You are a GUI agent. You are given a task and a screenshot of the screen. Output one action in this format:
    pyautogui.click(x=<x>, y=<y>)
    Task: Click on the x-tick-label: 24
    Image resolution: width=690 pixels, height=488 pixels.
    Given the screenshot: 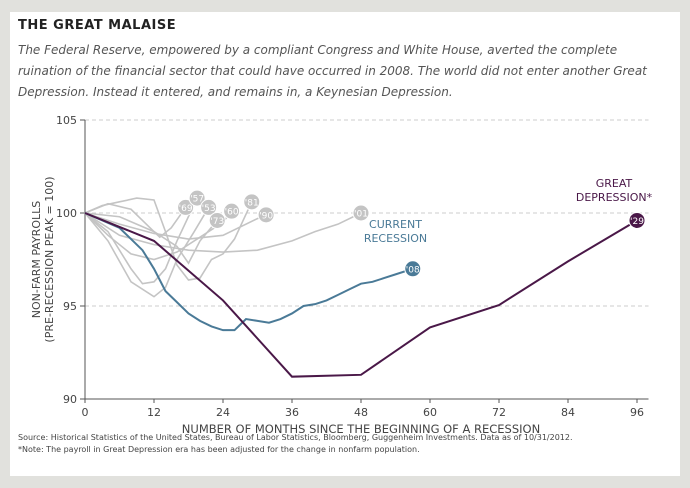 What is the action you would take?
    pyautogui.click(x=223, y=412)
    